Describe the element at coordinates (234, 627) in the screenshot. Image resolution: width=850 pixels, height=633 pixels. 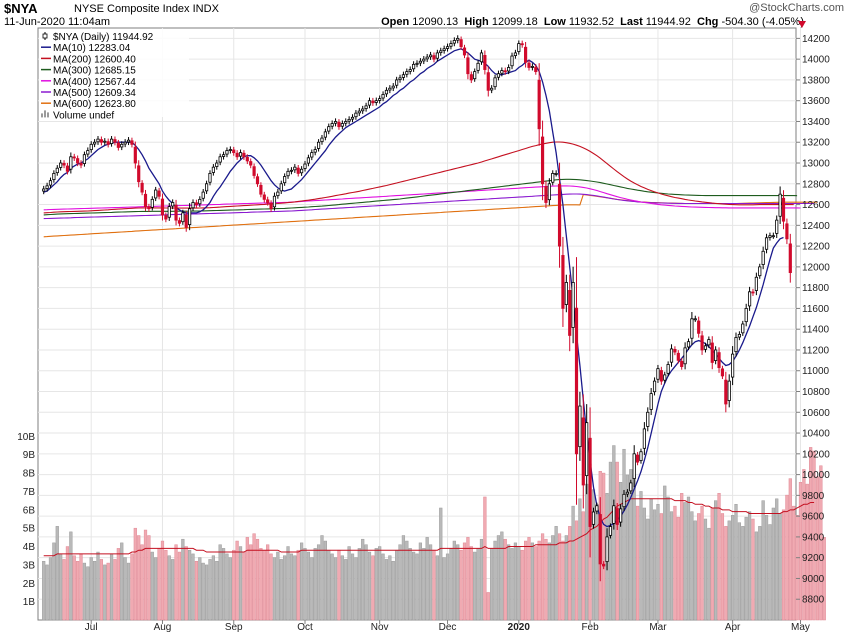
I see `time-tick-label: Sep` at that location.